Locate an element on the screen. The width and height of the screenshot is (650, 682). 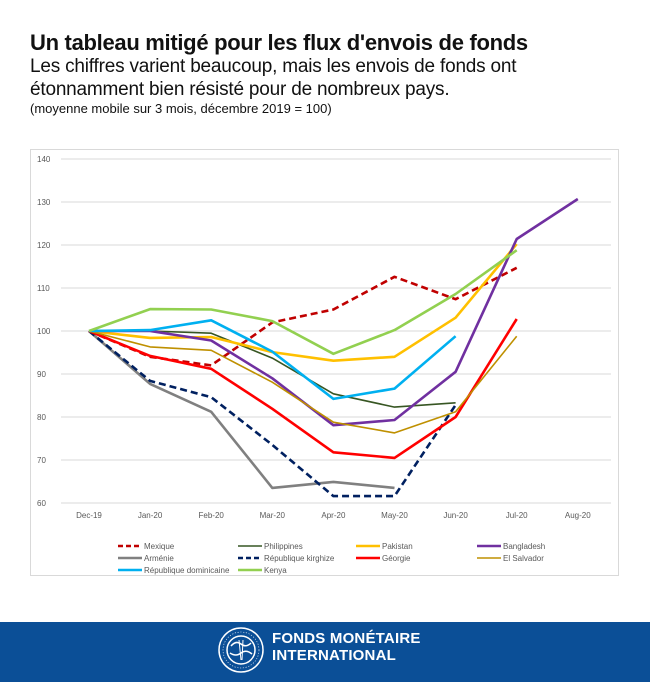
legend-label: El Salvador is located at coordinates (523, 558).